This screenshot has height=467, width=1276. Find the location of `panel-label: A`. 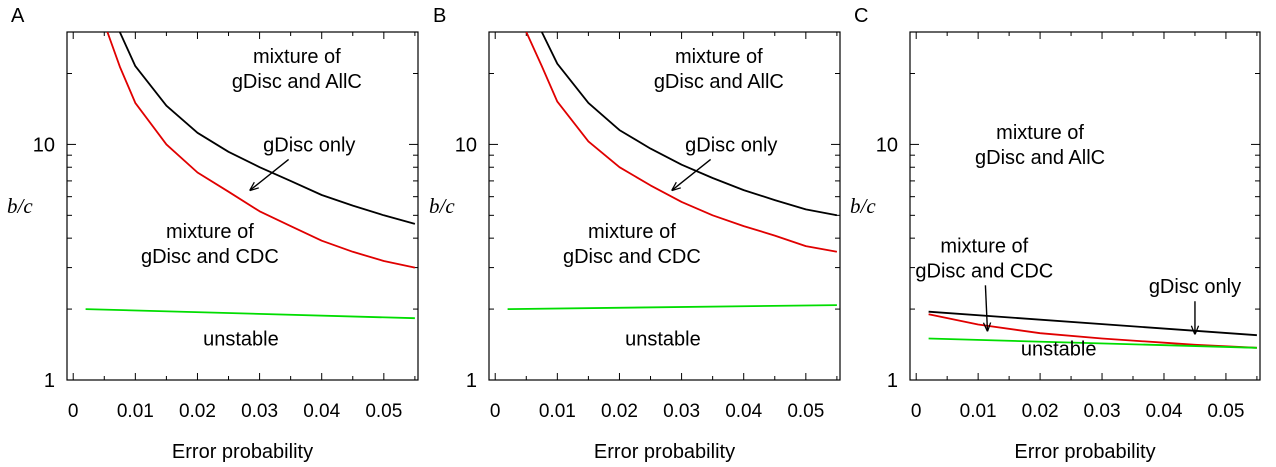

panel-label: A is located at coordinates (18, 16).